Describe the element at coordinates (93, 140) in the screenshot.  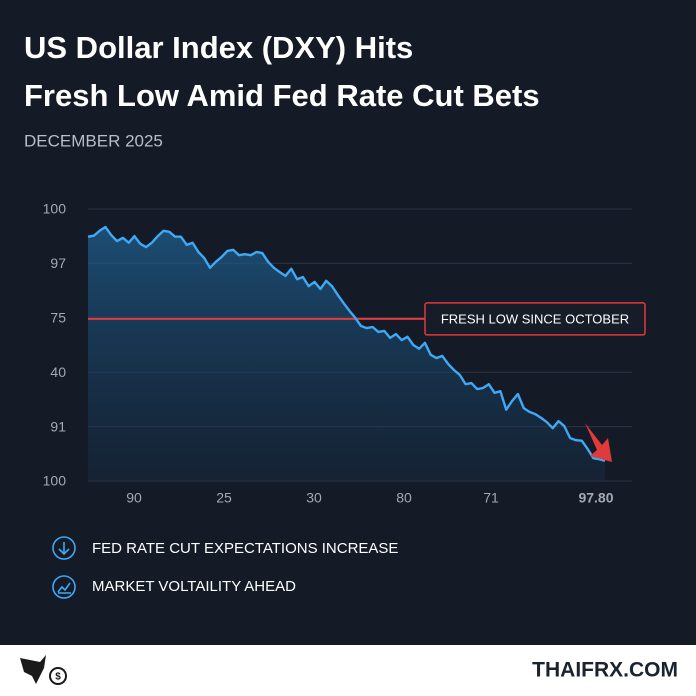
I see `subtitle: DECEMBER 2025` at that location.